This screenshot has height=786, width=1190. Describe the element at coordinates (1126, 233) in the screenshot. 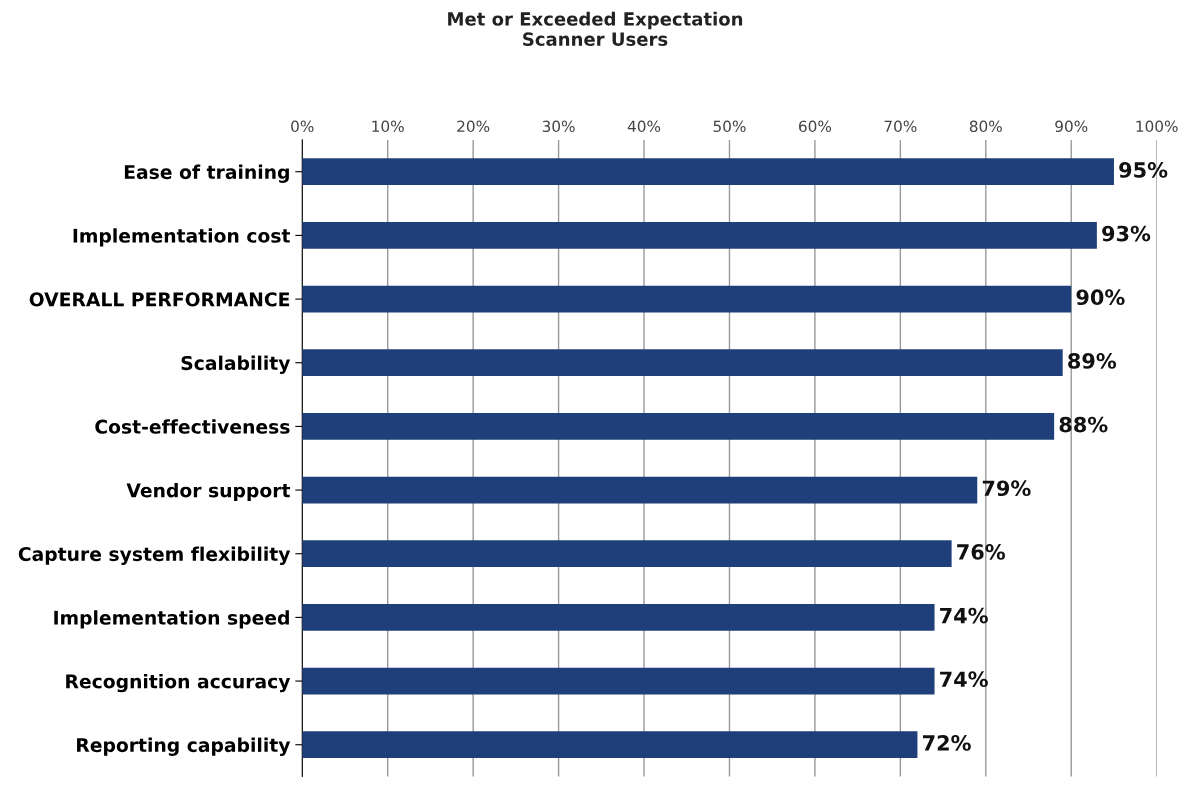

I see `data-label: 93%` at that location.